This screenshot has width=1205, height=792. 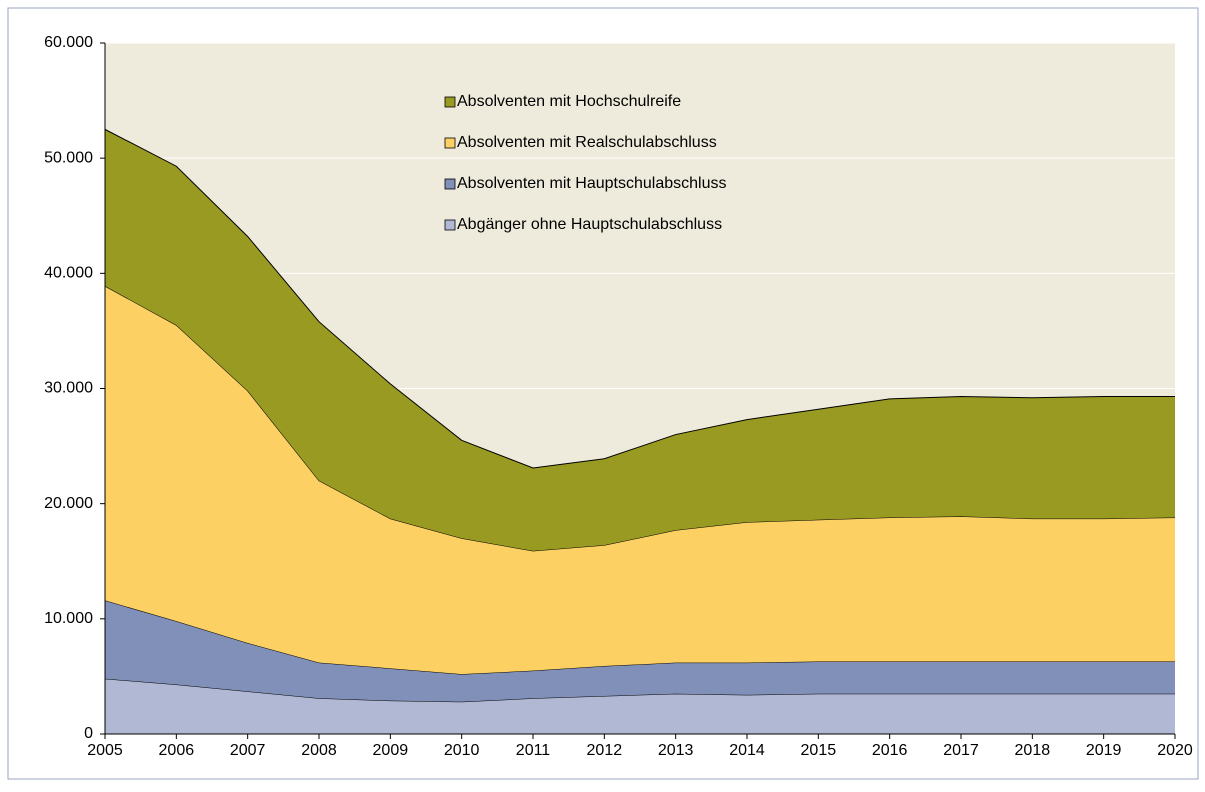 What do you see at coordinates (605, 750) in the screenshot?
I see `x-tick-label: 2012` at bounding box center [605, 750].